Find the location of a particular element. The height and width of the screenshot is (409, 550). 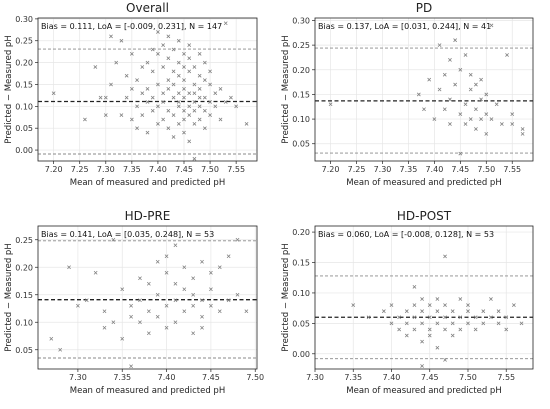

chart-title: HD-PRE is located at coordinates (148, 216).